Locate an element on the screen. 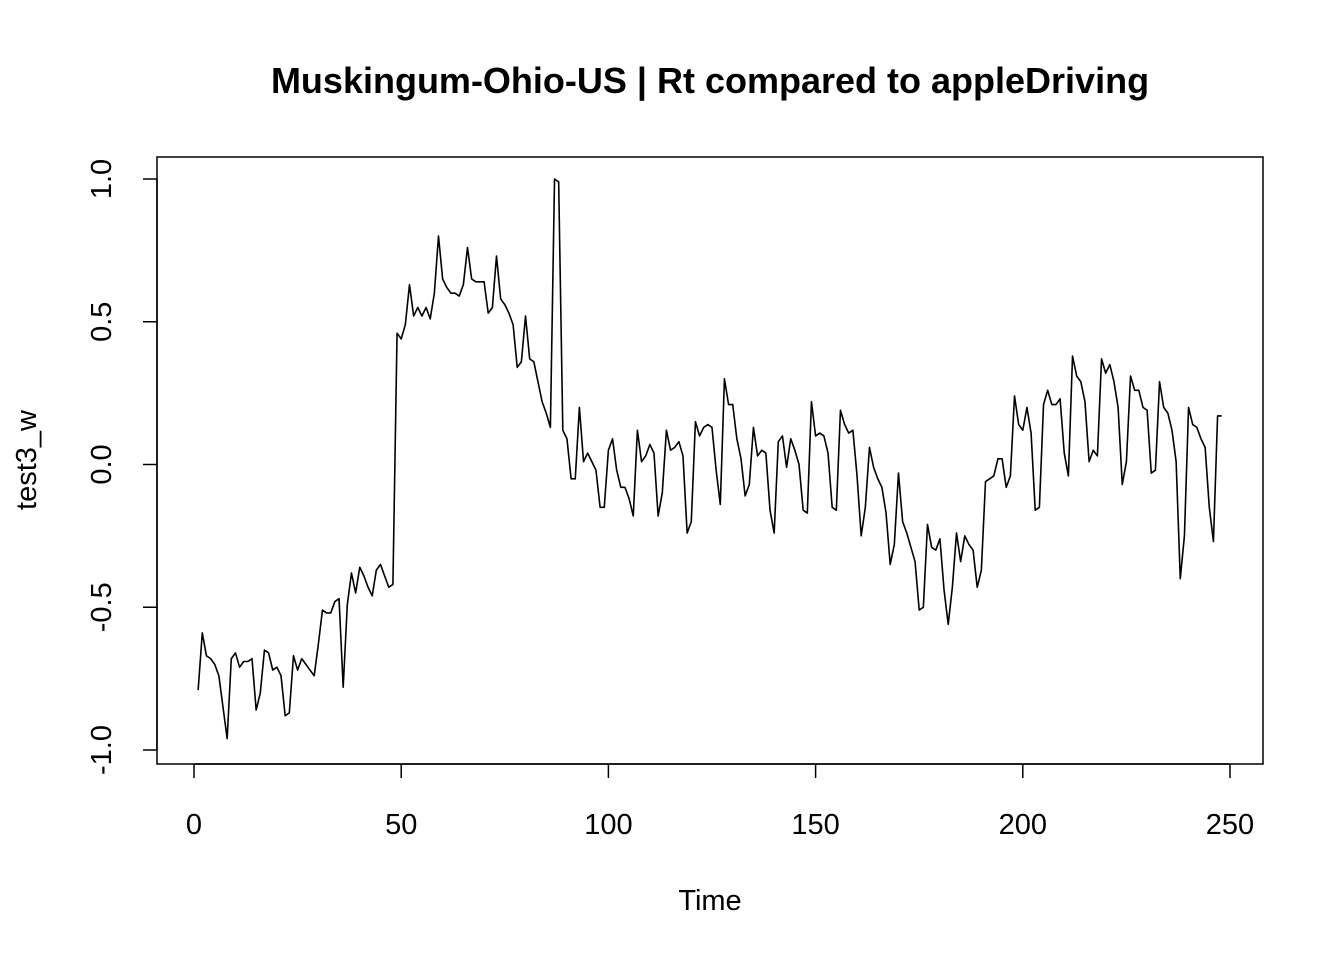  x-tick-label: 100 is located at coordinates (608, 825).